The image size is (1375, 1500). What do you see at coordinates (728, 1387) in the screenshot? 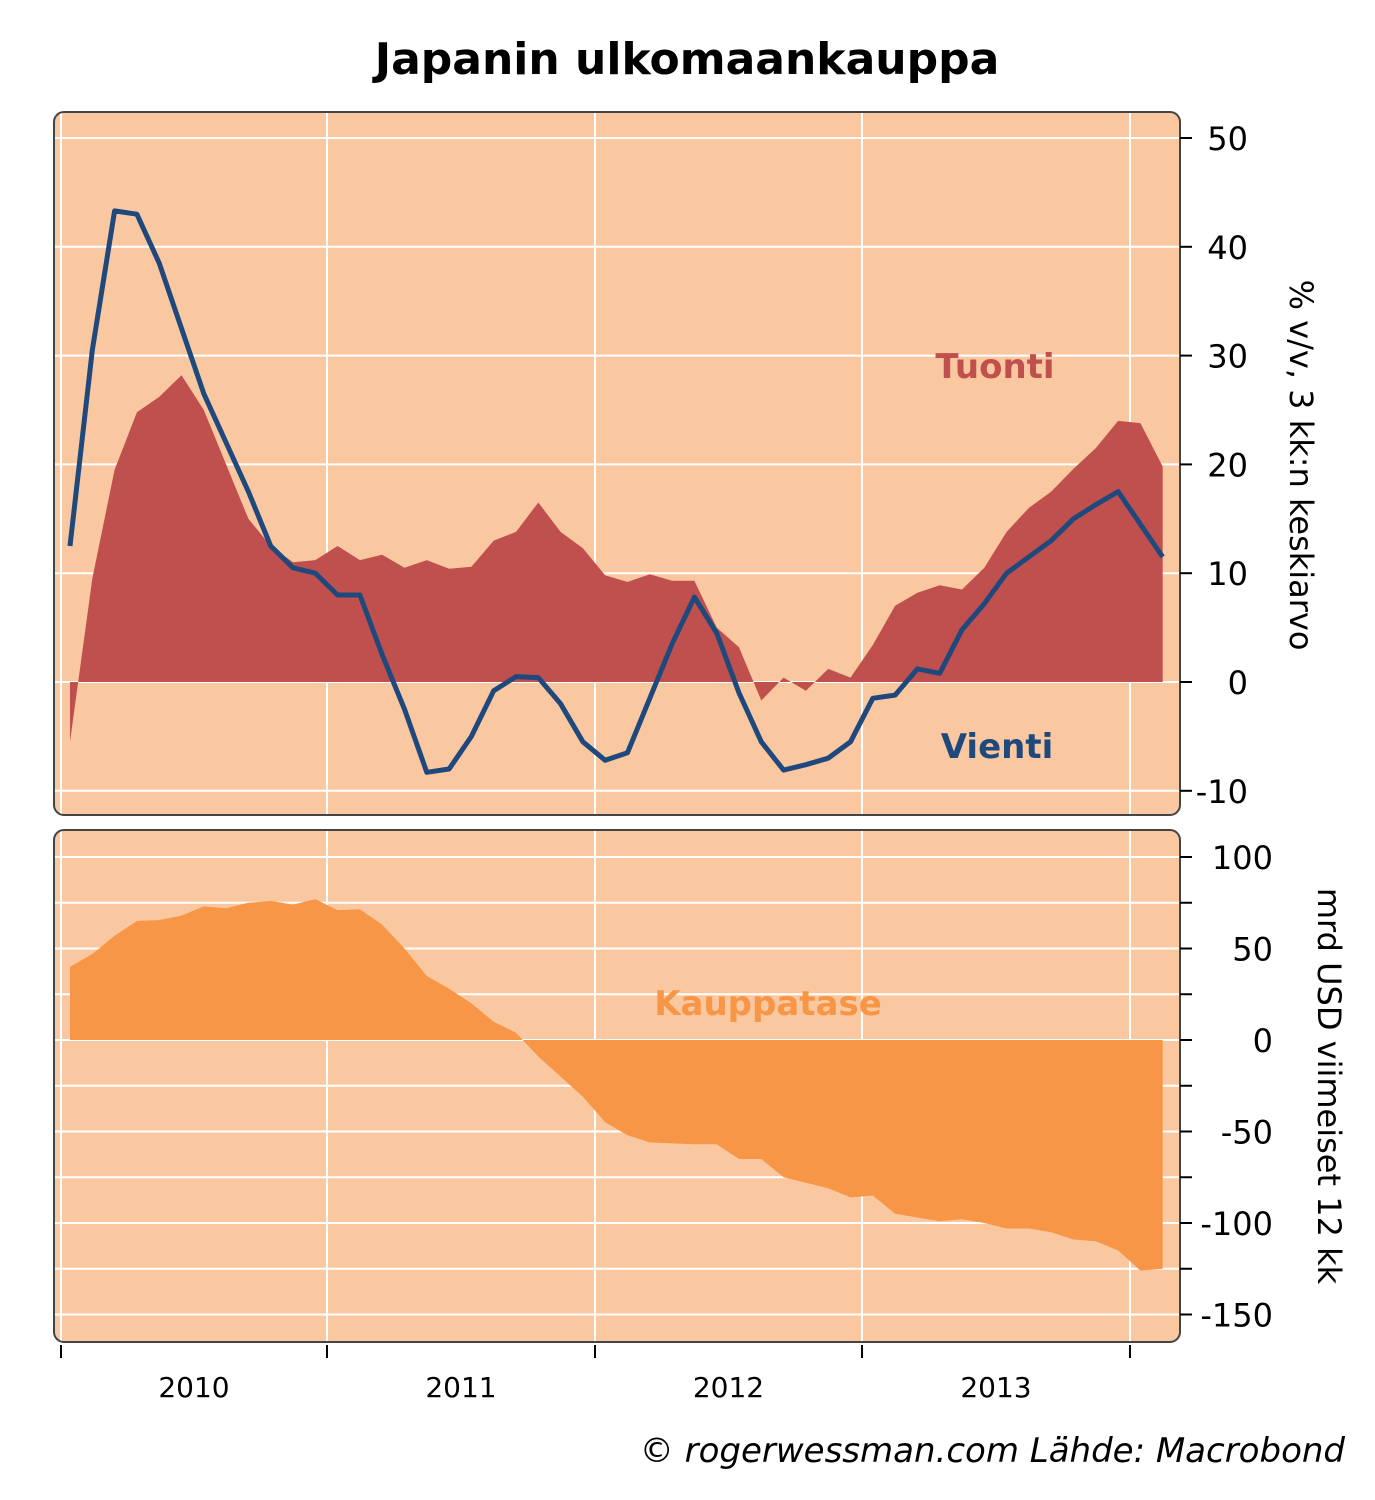
I see `x-tick-label: 2012` at bounding box center [728, 1387].